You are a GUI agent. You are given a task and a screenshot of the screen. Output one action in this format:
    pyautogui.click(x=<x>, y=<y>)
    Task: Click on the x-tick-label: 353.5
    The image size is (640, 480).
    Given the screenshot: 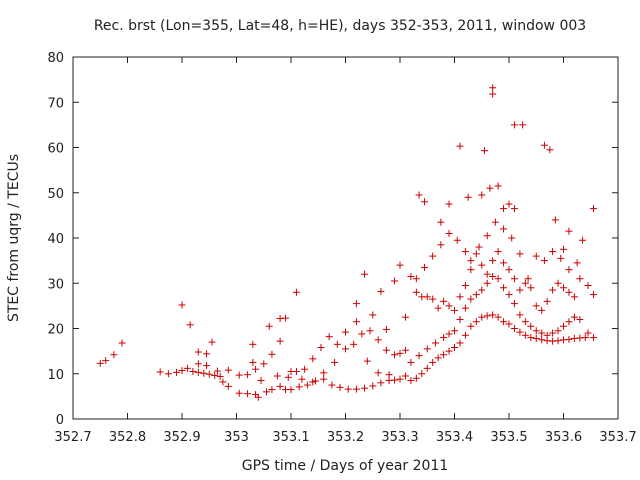 What is the action you would take?
    pyautogui.click(x=508, y=437)
    